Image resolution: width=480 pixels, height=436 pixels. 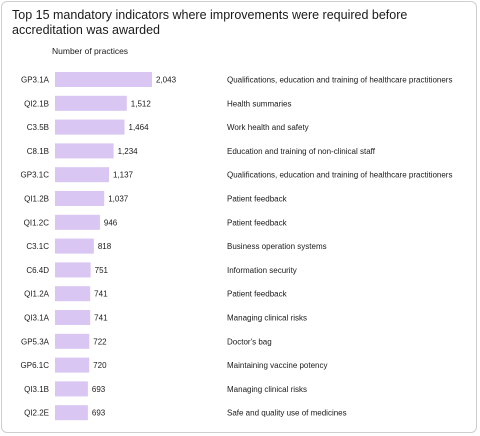 What do you see at coordinates (36, 389) in the screenshot?
I see `category-label: QI3.1B` at bounding box center [36, 389].